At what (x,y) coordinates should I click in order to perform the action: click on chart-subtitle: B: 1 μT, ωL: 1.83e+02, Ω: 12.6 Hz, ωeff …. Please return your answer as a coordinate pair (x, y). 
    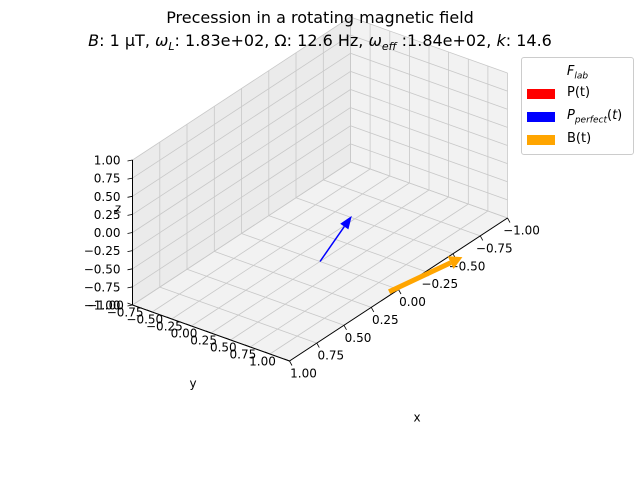
    Looking at the image, I should click on (320, 42).